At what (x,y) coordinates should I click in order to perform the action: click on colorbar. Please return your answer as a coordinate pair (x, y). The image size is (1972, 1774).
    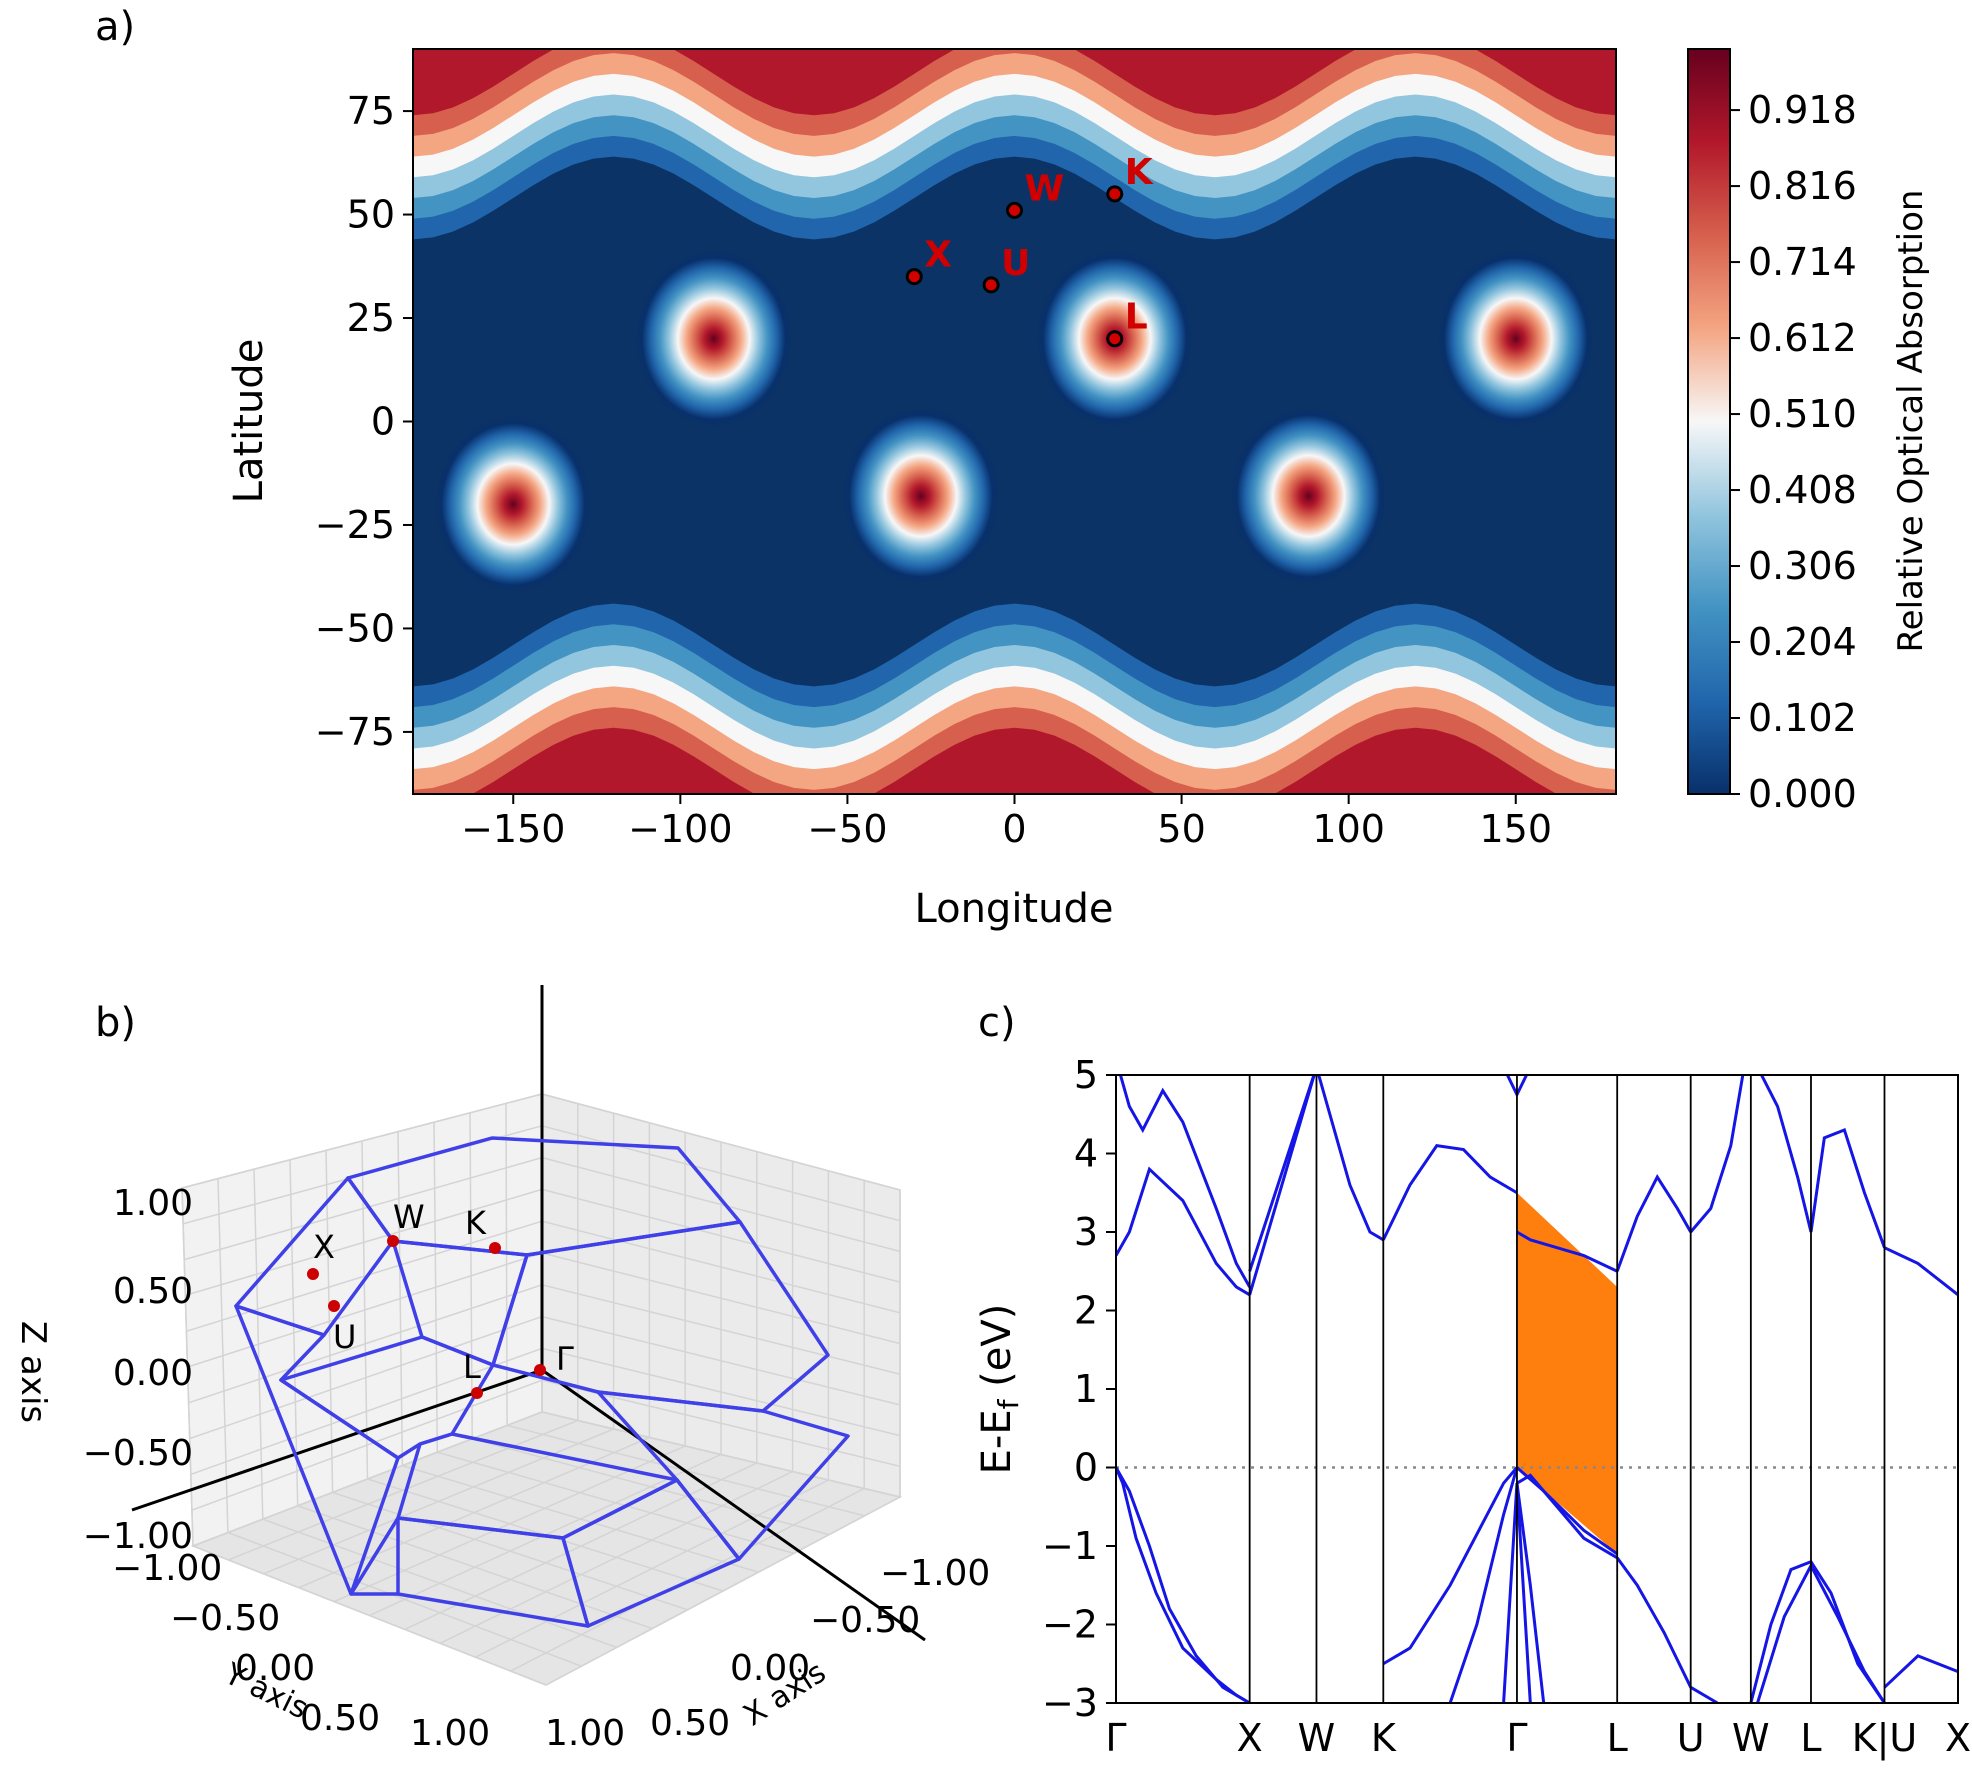
    Looking at the image, I should click on (1709, 421).